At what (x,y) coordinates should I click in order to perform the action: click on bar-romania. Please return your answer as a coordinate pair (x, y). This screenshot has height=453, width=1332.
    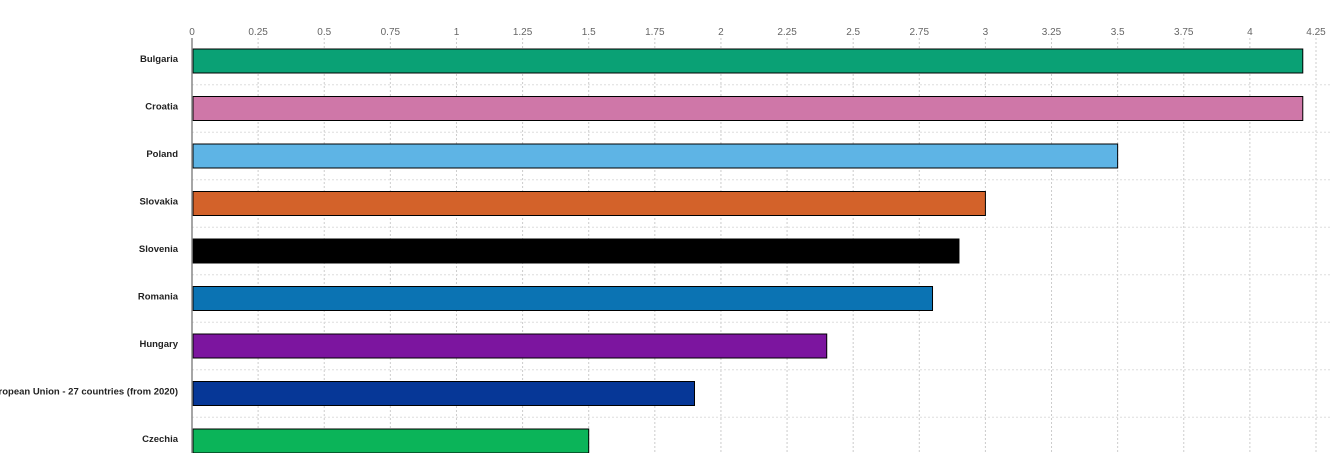
    Looking at the image, I should click on (563, 298).